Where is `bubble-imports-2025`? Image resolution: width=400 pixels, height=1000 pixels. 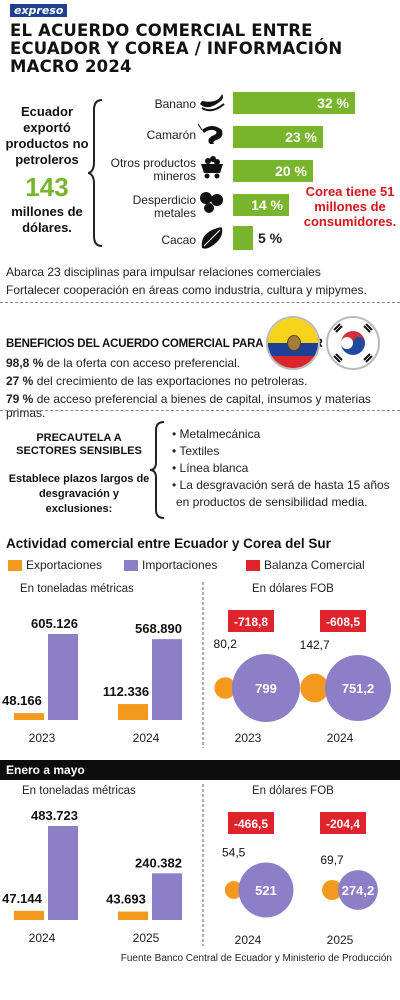 bubble-imports-2025 is located at coordinates (358, 890).